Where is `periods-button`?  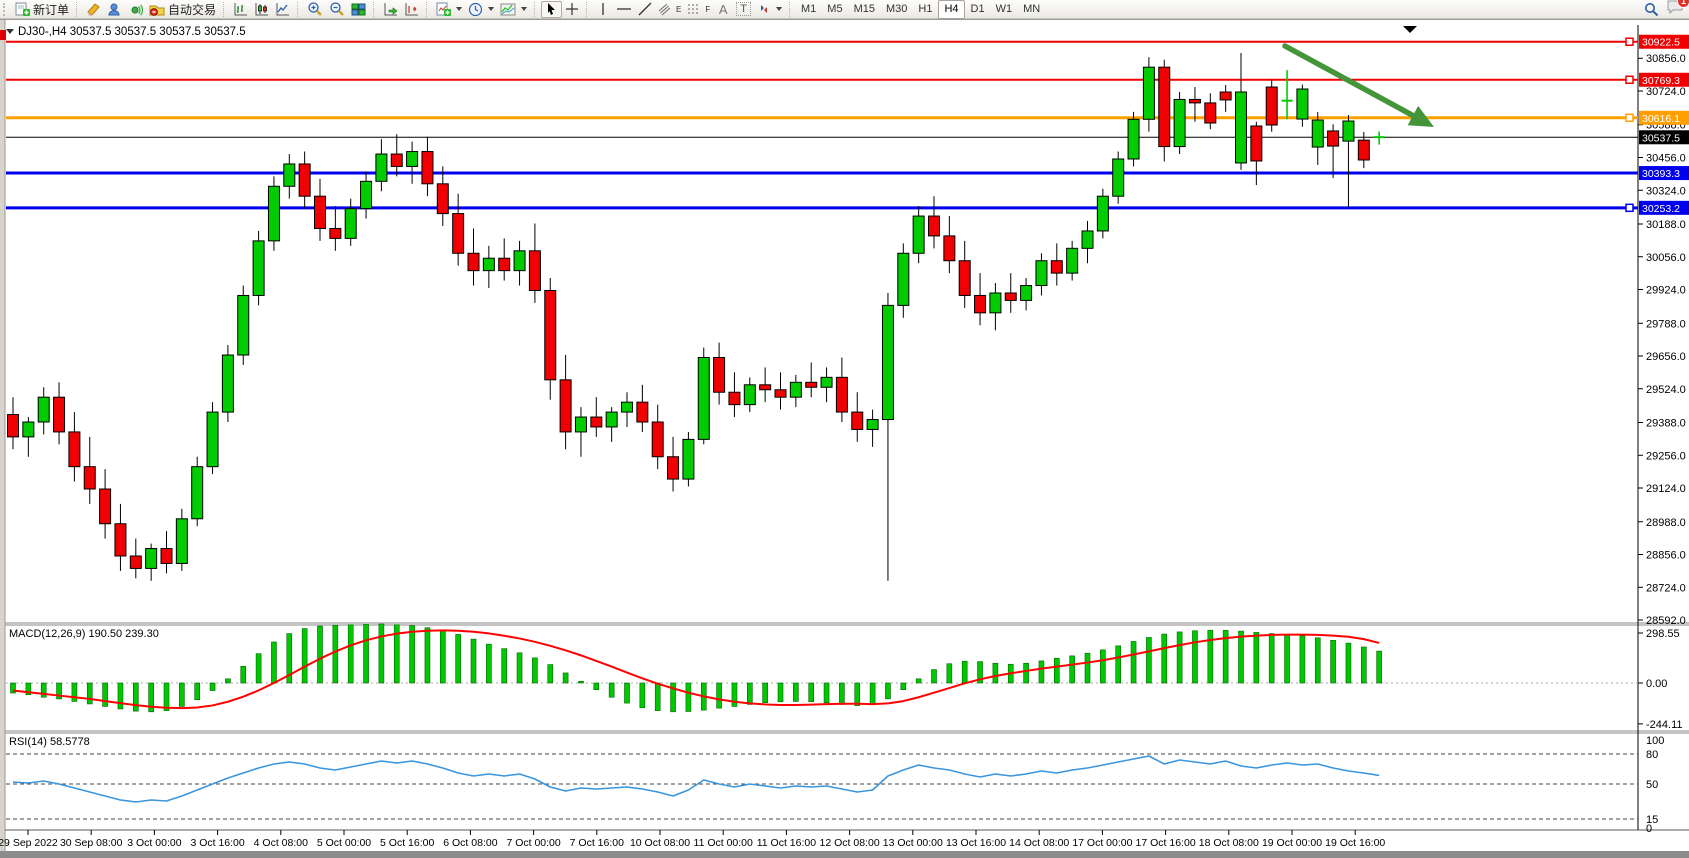
periods-button is located at coordinates (481, 9).